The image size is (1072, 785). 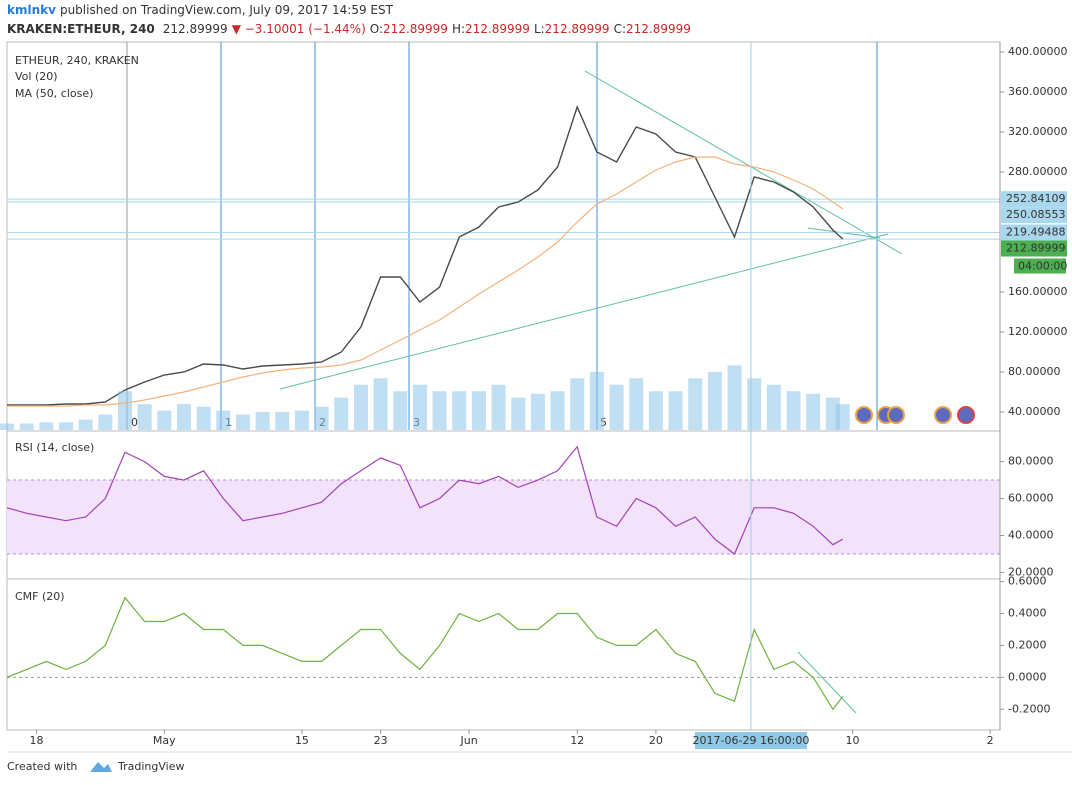 What do you see at coordinates (1031, 498) in the screenshot?
I see `y-tick-label: 60.0000` at bounding box center [1031, 498].